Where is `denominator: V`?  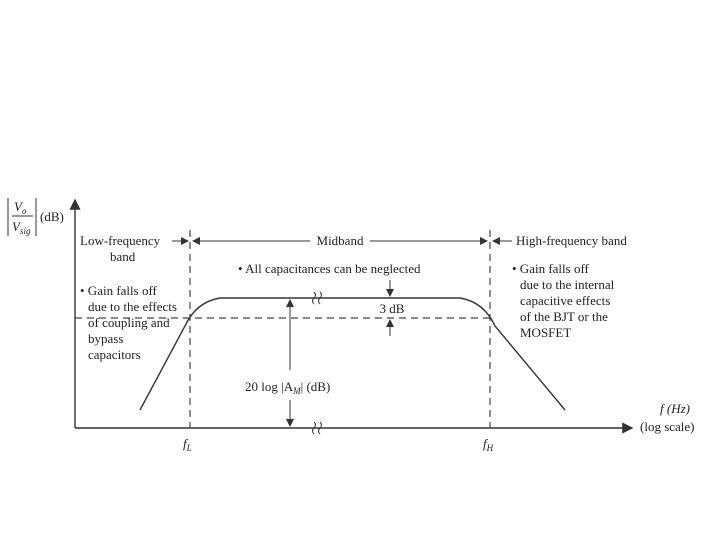 denominator: V is located at coordinates (17, 226).